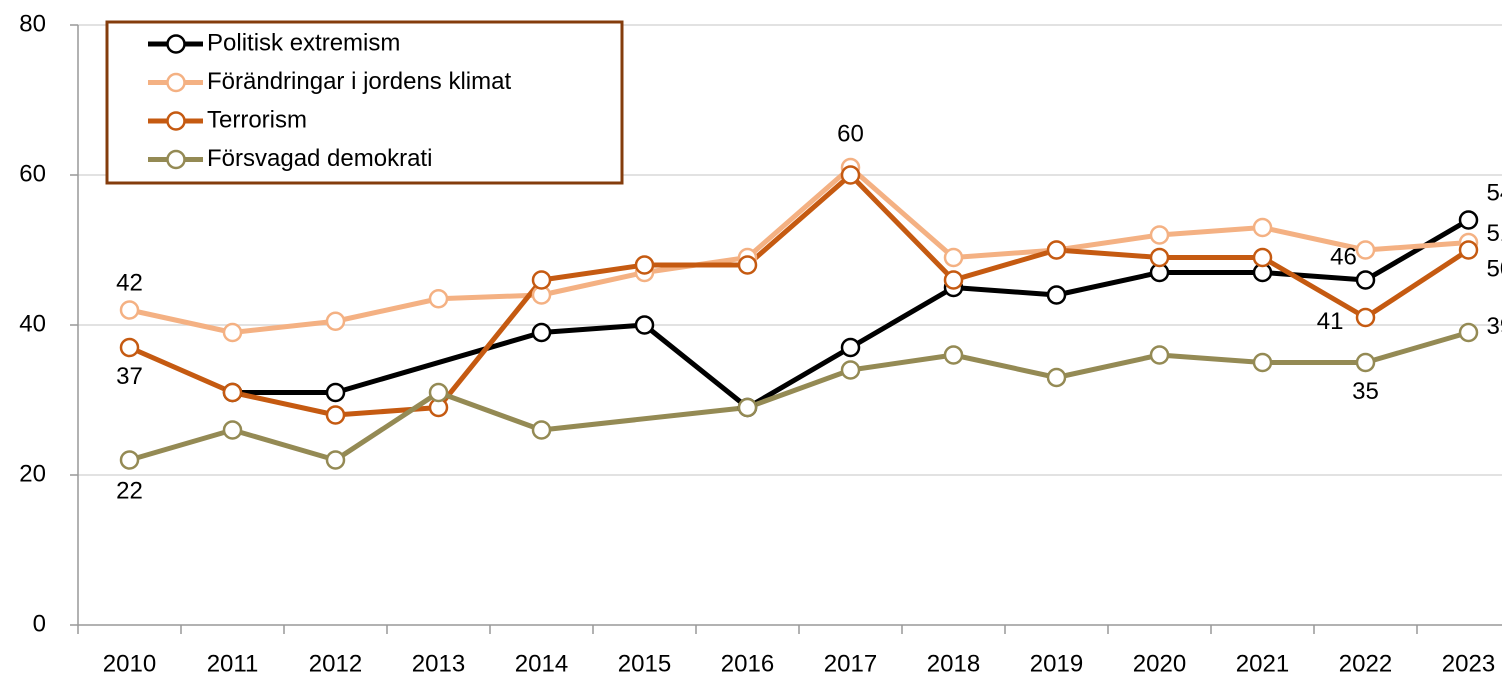 This screenshot has height=681, width=1502. Describe the element at coordinates (541, 663) in the screenshot. I see `x-tick-label: 2014` at that location.